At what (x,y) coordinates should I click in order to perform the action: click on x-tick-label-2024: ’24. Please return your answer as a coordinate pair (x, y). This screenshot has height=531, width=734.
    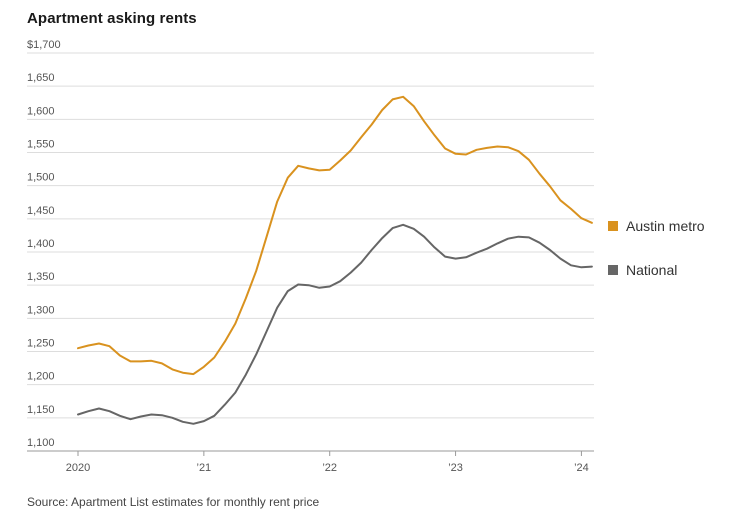
    Looking at the image, I should click on (581, 468).